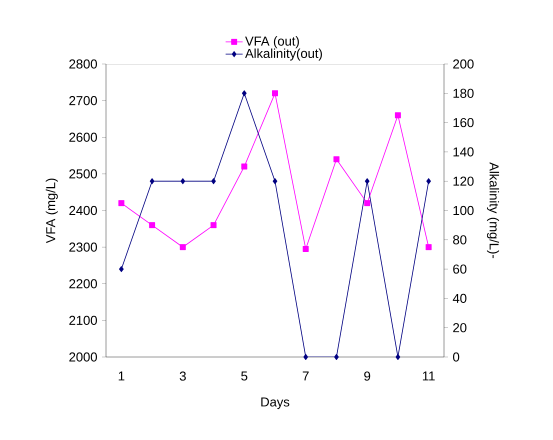  I want to click on y-tick-label: 2200, so click(83, 283).